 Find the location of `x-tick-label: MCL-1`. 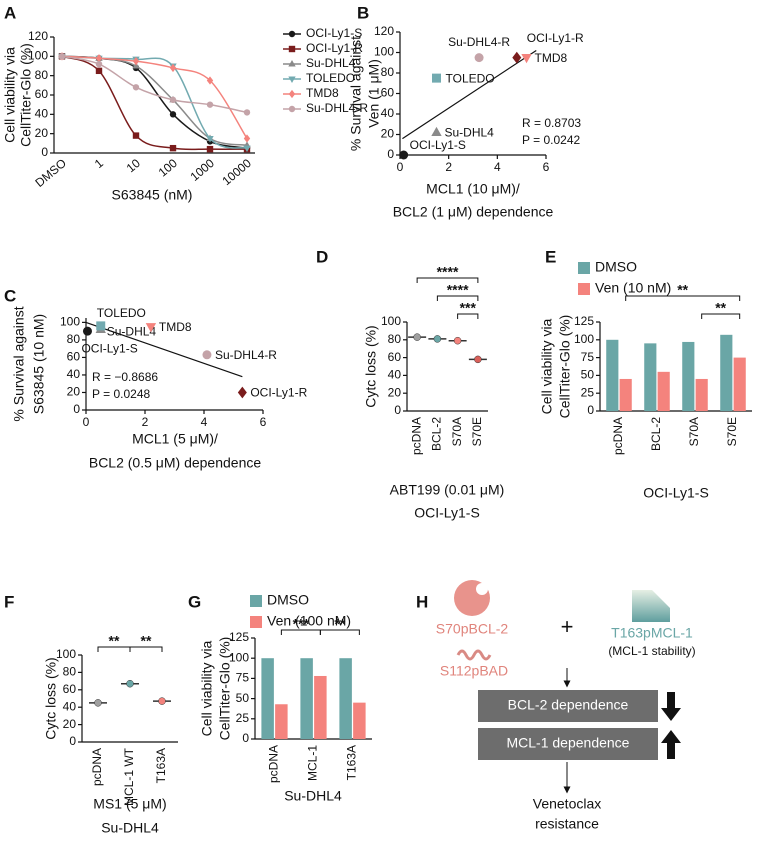

x-tick-label: MCL-1 is located at coordinates (313, 763).